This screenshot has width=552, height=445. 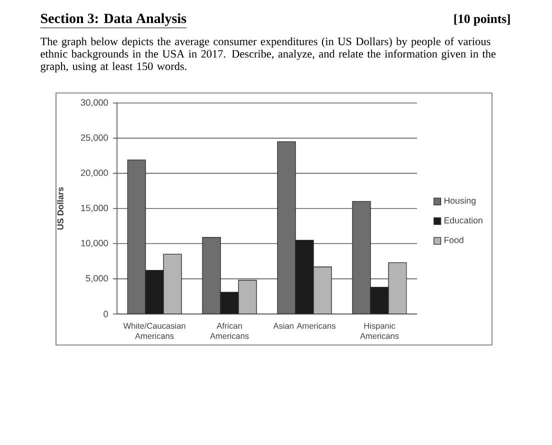 I want to click on legend-label: Food, so click(x=454, y=240).